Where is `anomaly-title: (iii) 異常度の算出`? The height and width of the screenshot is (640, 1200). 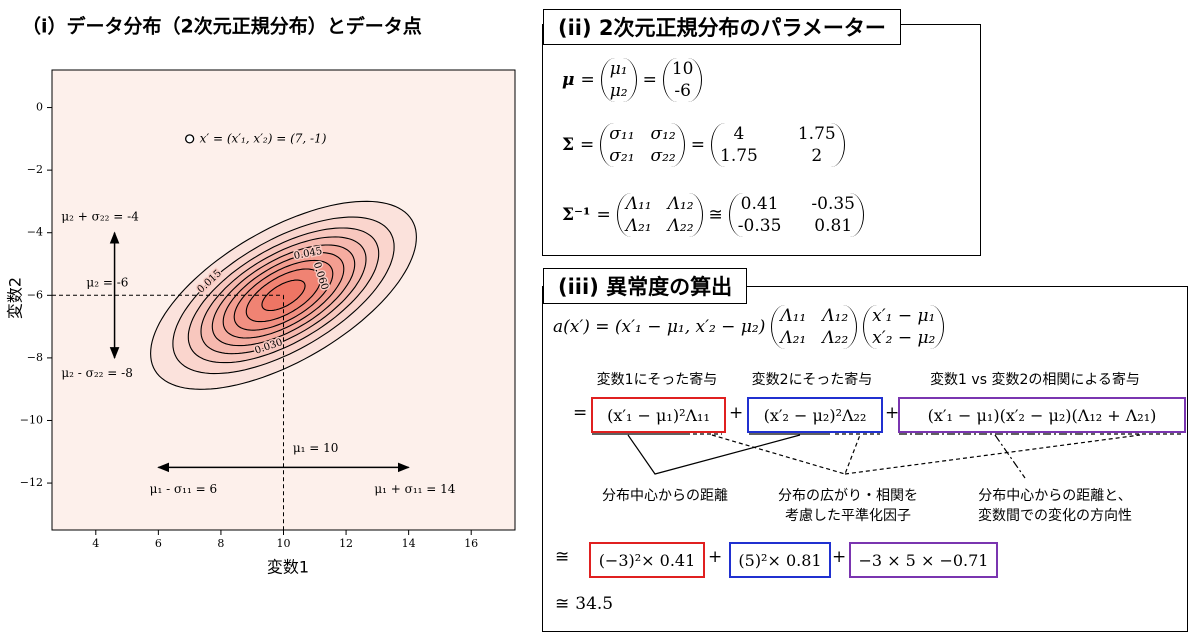
anomaly-title: (iii) 異常度の算出 is located at coordinates (645, 286).